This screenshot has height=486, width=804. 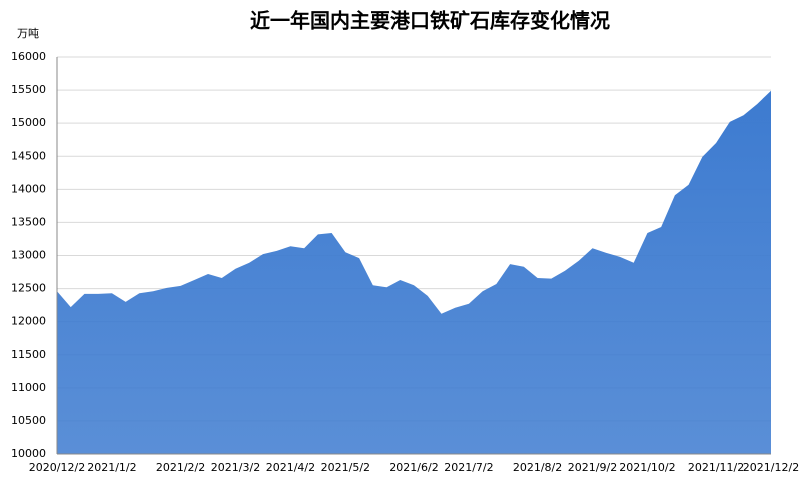 What do you see at coordinates (28, 56) in the screenshot?
I see `y-tick-label: 16000` at bounding box center [28, 56].